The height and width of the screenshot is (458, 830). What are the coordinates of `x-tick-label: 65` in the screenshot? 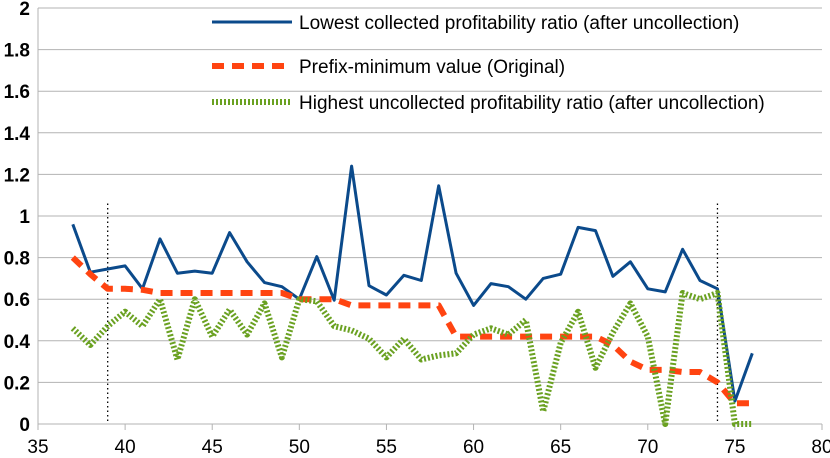 It's located at (560, 447).